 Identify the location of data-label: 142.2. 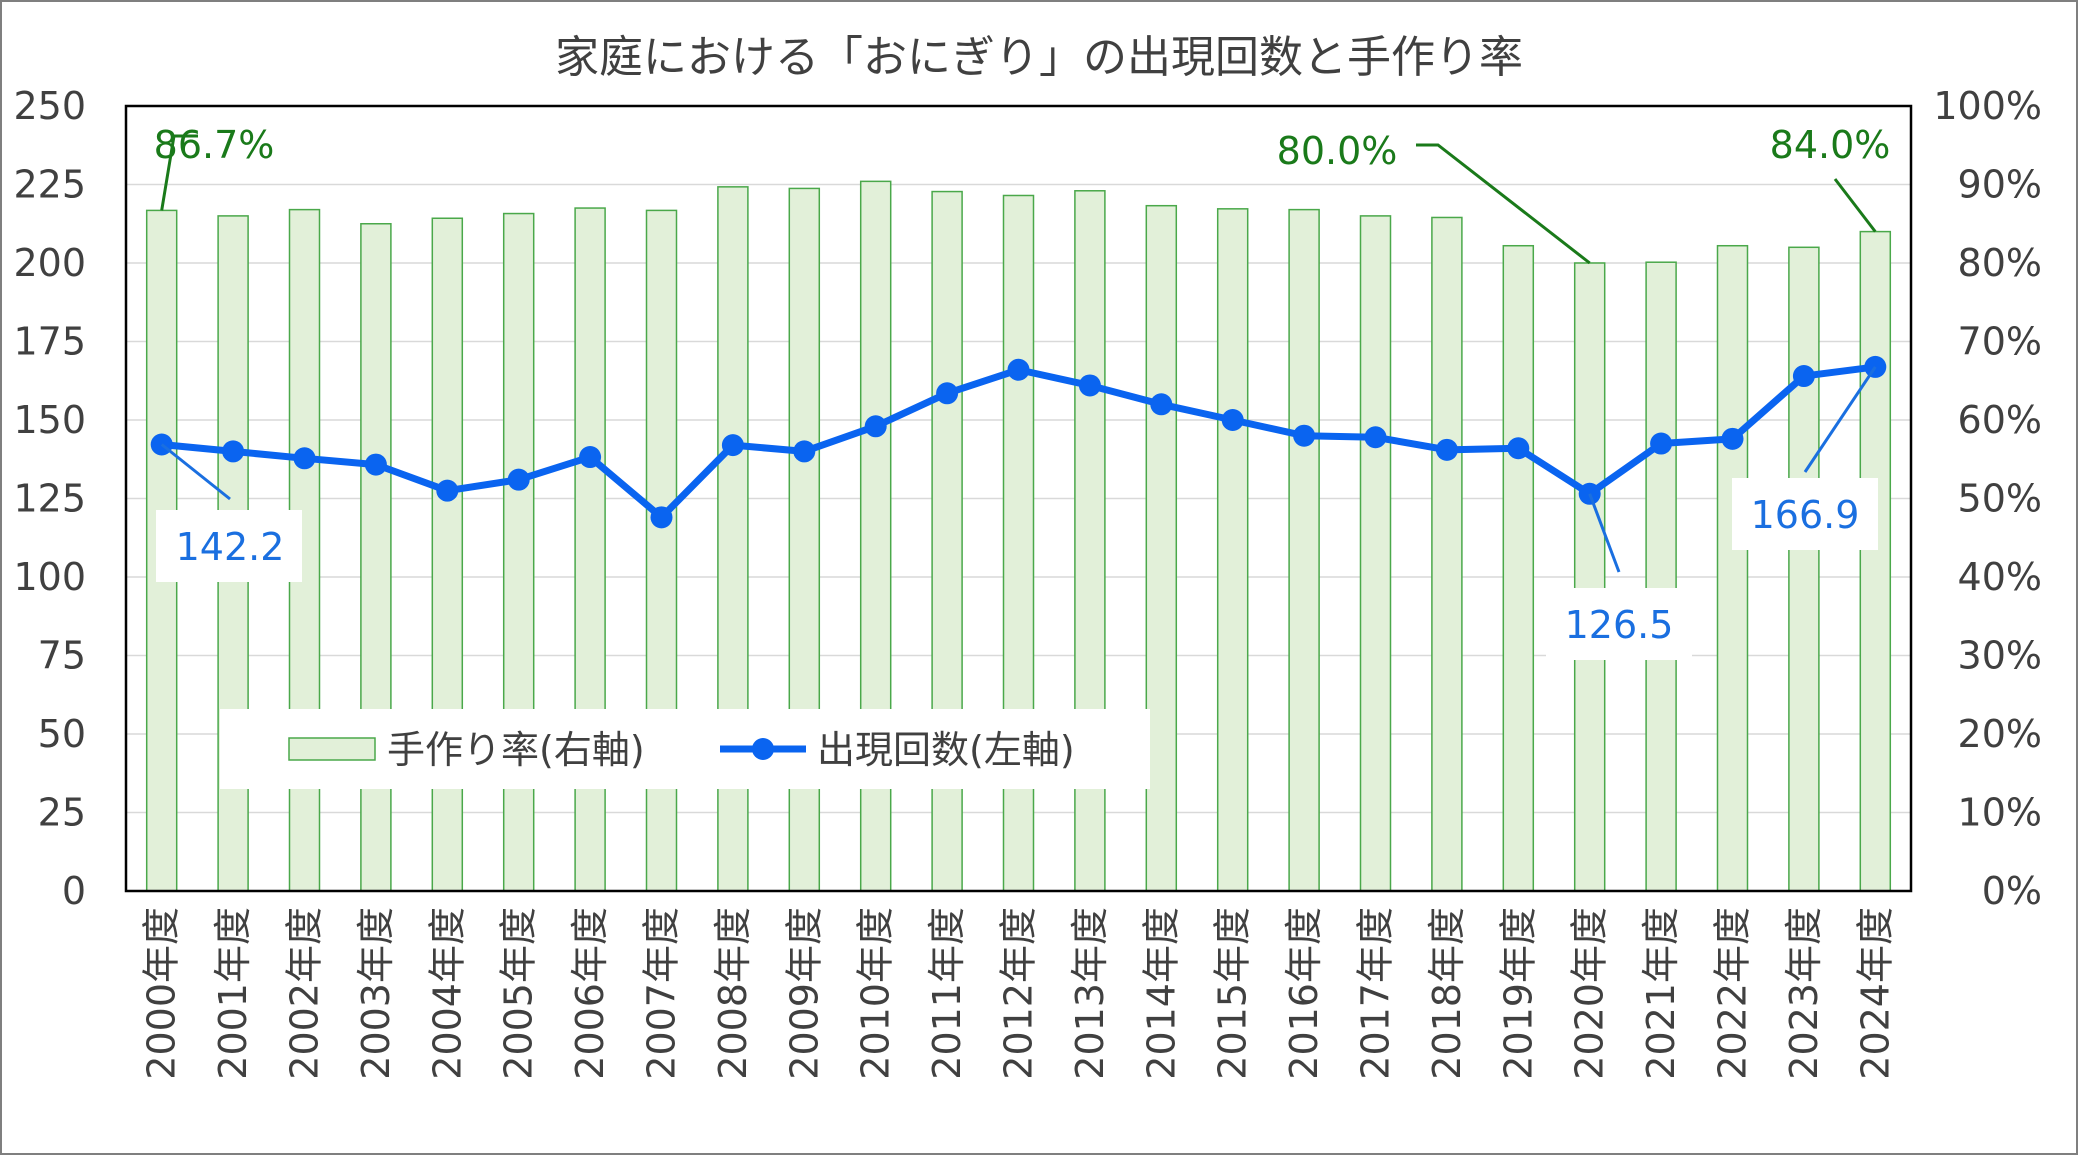
(230, 547).